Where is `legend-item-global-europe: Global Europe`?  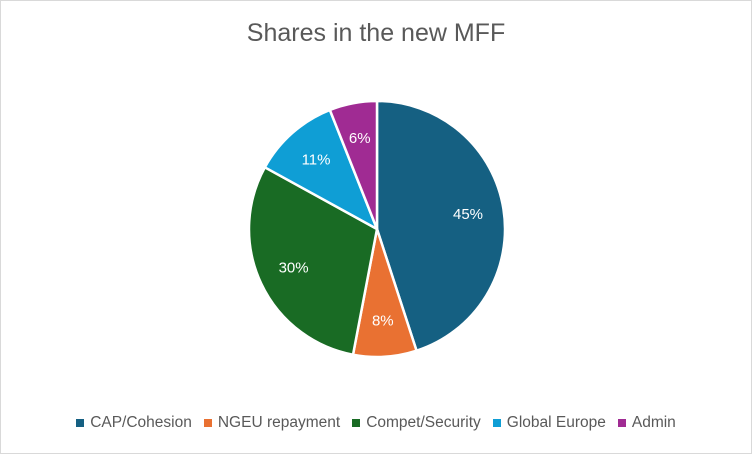
legend-item-global-europe: Global Europe is located at coordinates (549, 423).